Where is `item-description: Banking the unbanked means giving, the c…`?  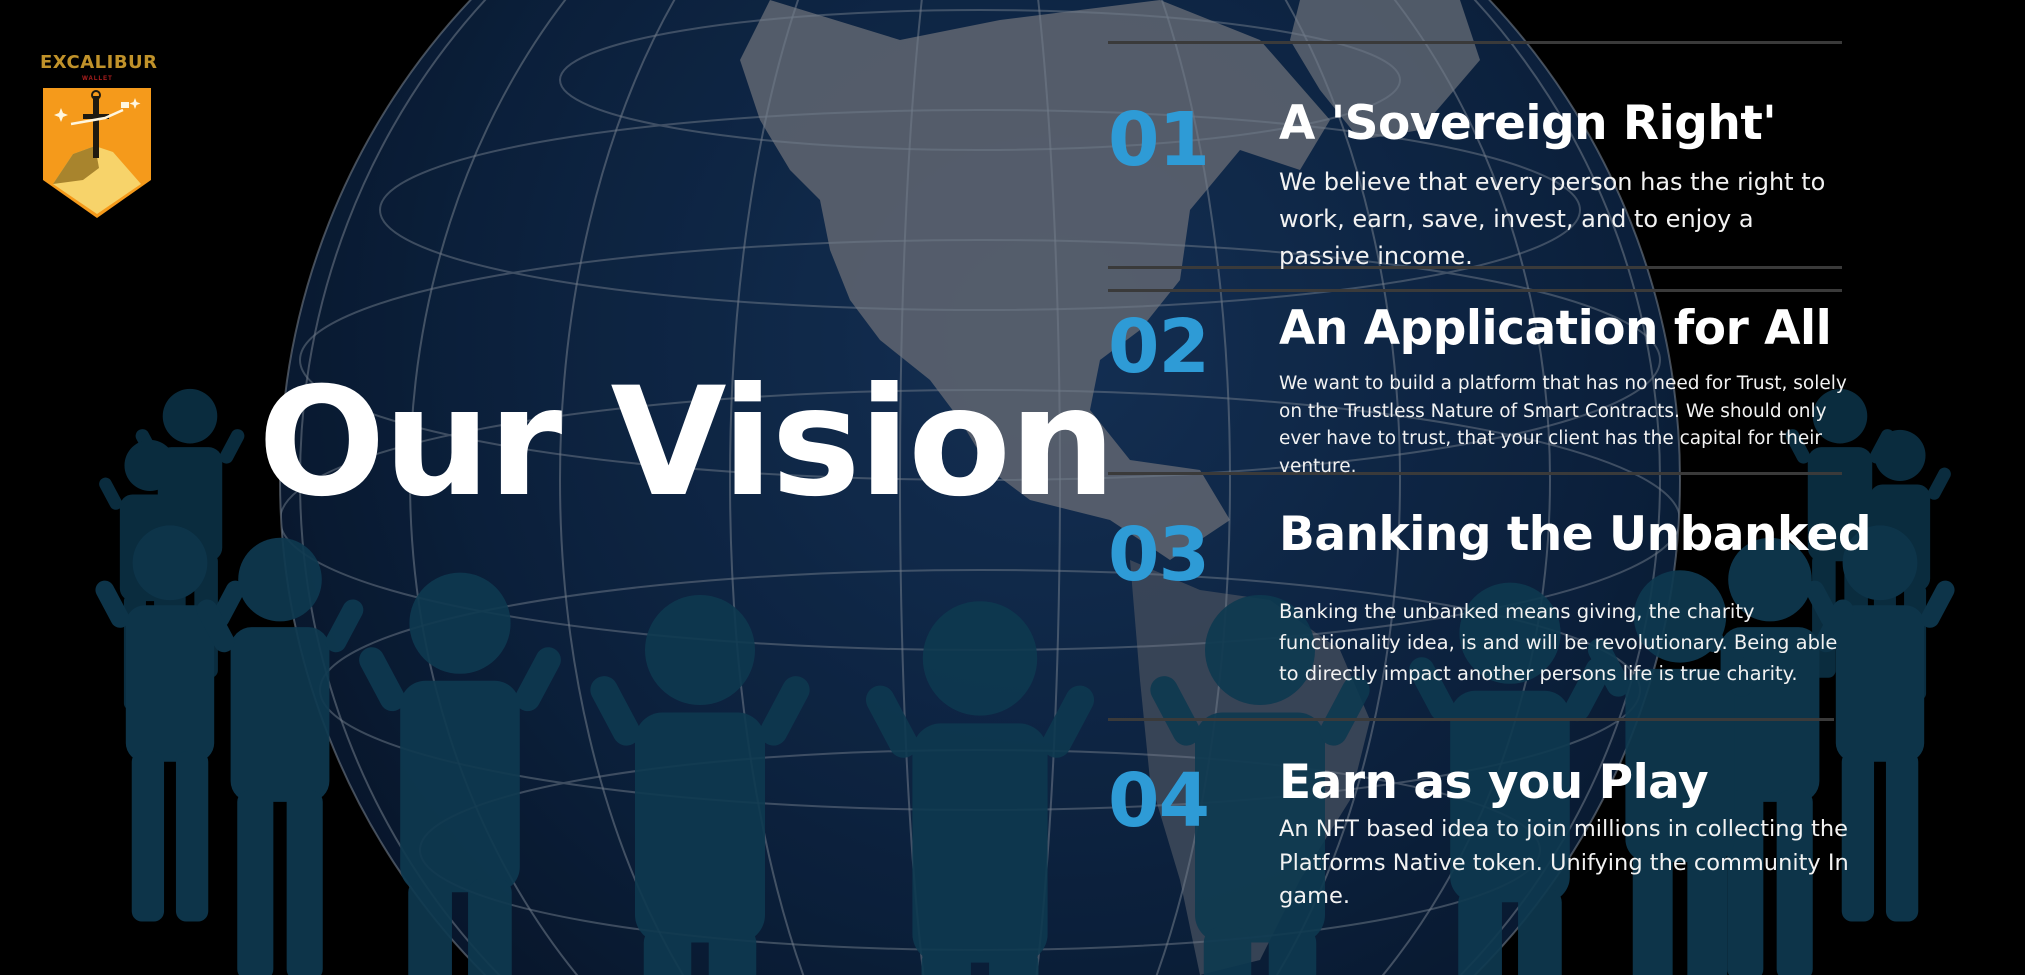 item-description: Banking the unbanked means giving, the c… is located at coordinates (1558, 642).